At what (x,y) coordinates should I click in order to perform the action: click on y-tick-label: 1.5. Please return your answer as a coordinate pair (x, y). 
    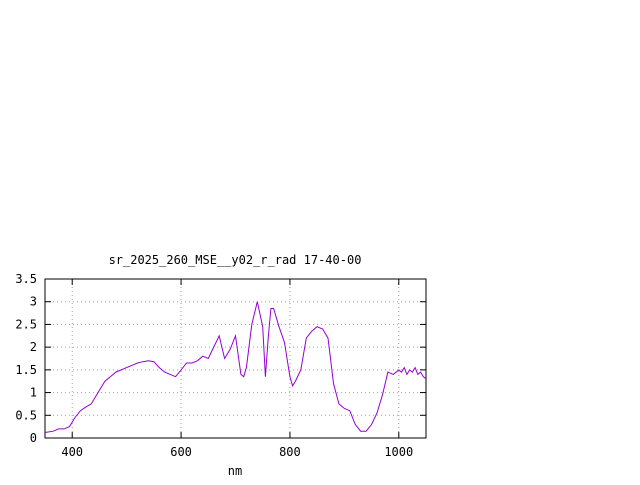
    Looking at the image, I should click on (26, 370).